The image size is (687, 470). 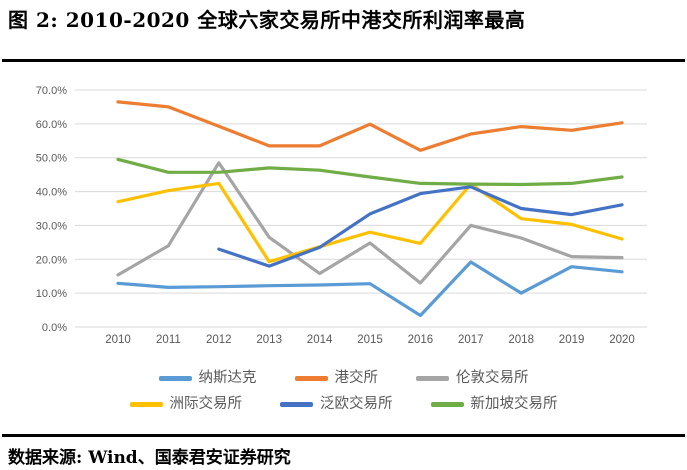 I want to click on legend-label: 新加坡交易所, so click(x=514, y=404).